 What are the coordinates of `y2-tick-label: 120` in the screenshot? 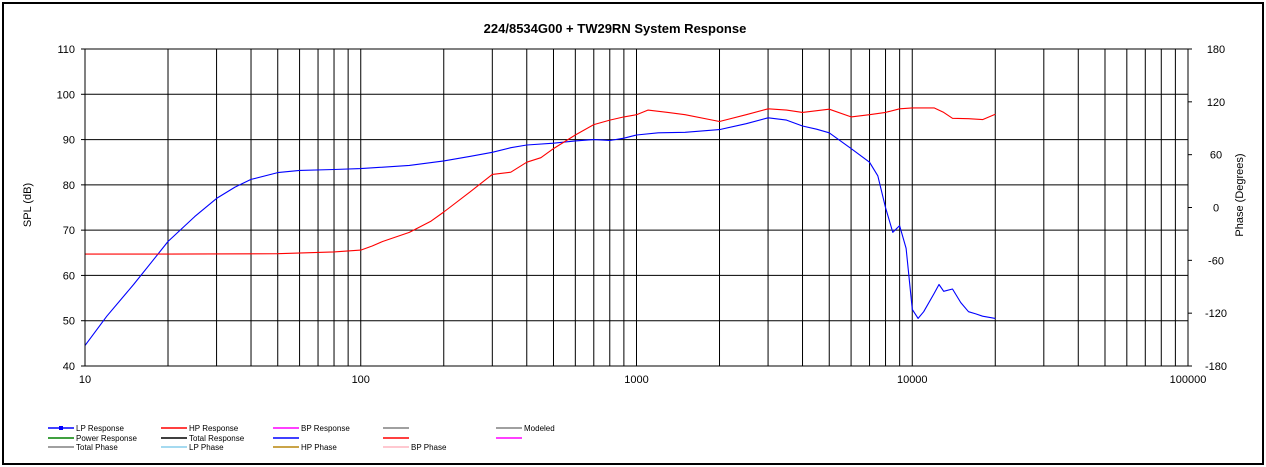 It's located at (1216, 103).